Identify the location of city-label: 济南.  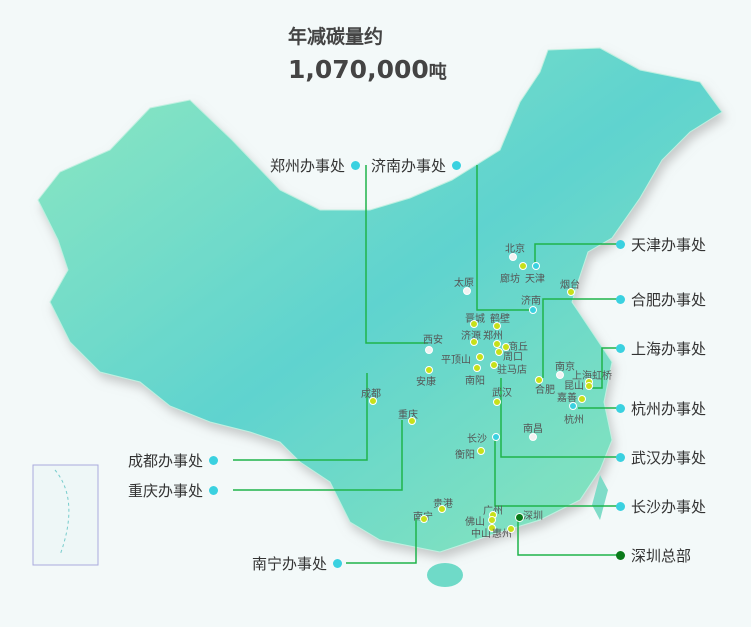
(531, 301).